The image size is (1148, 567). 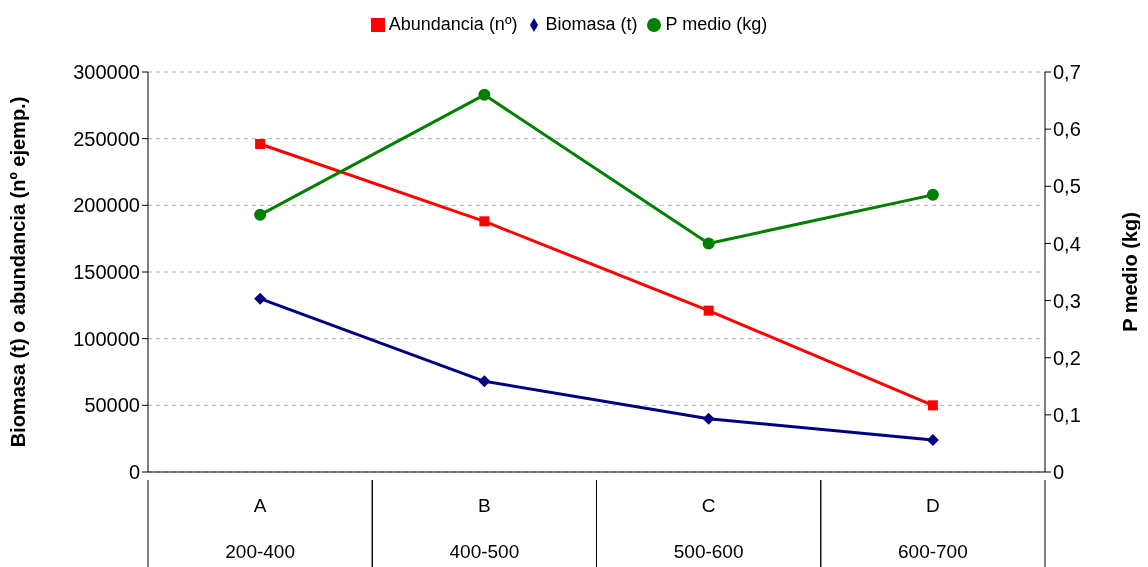 I want to click on y2-tick-label: 0, so click(x=1059, y=472).